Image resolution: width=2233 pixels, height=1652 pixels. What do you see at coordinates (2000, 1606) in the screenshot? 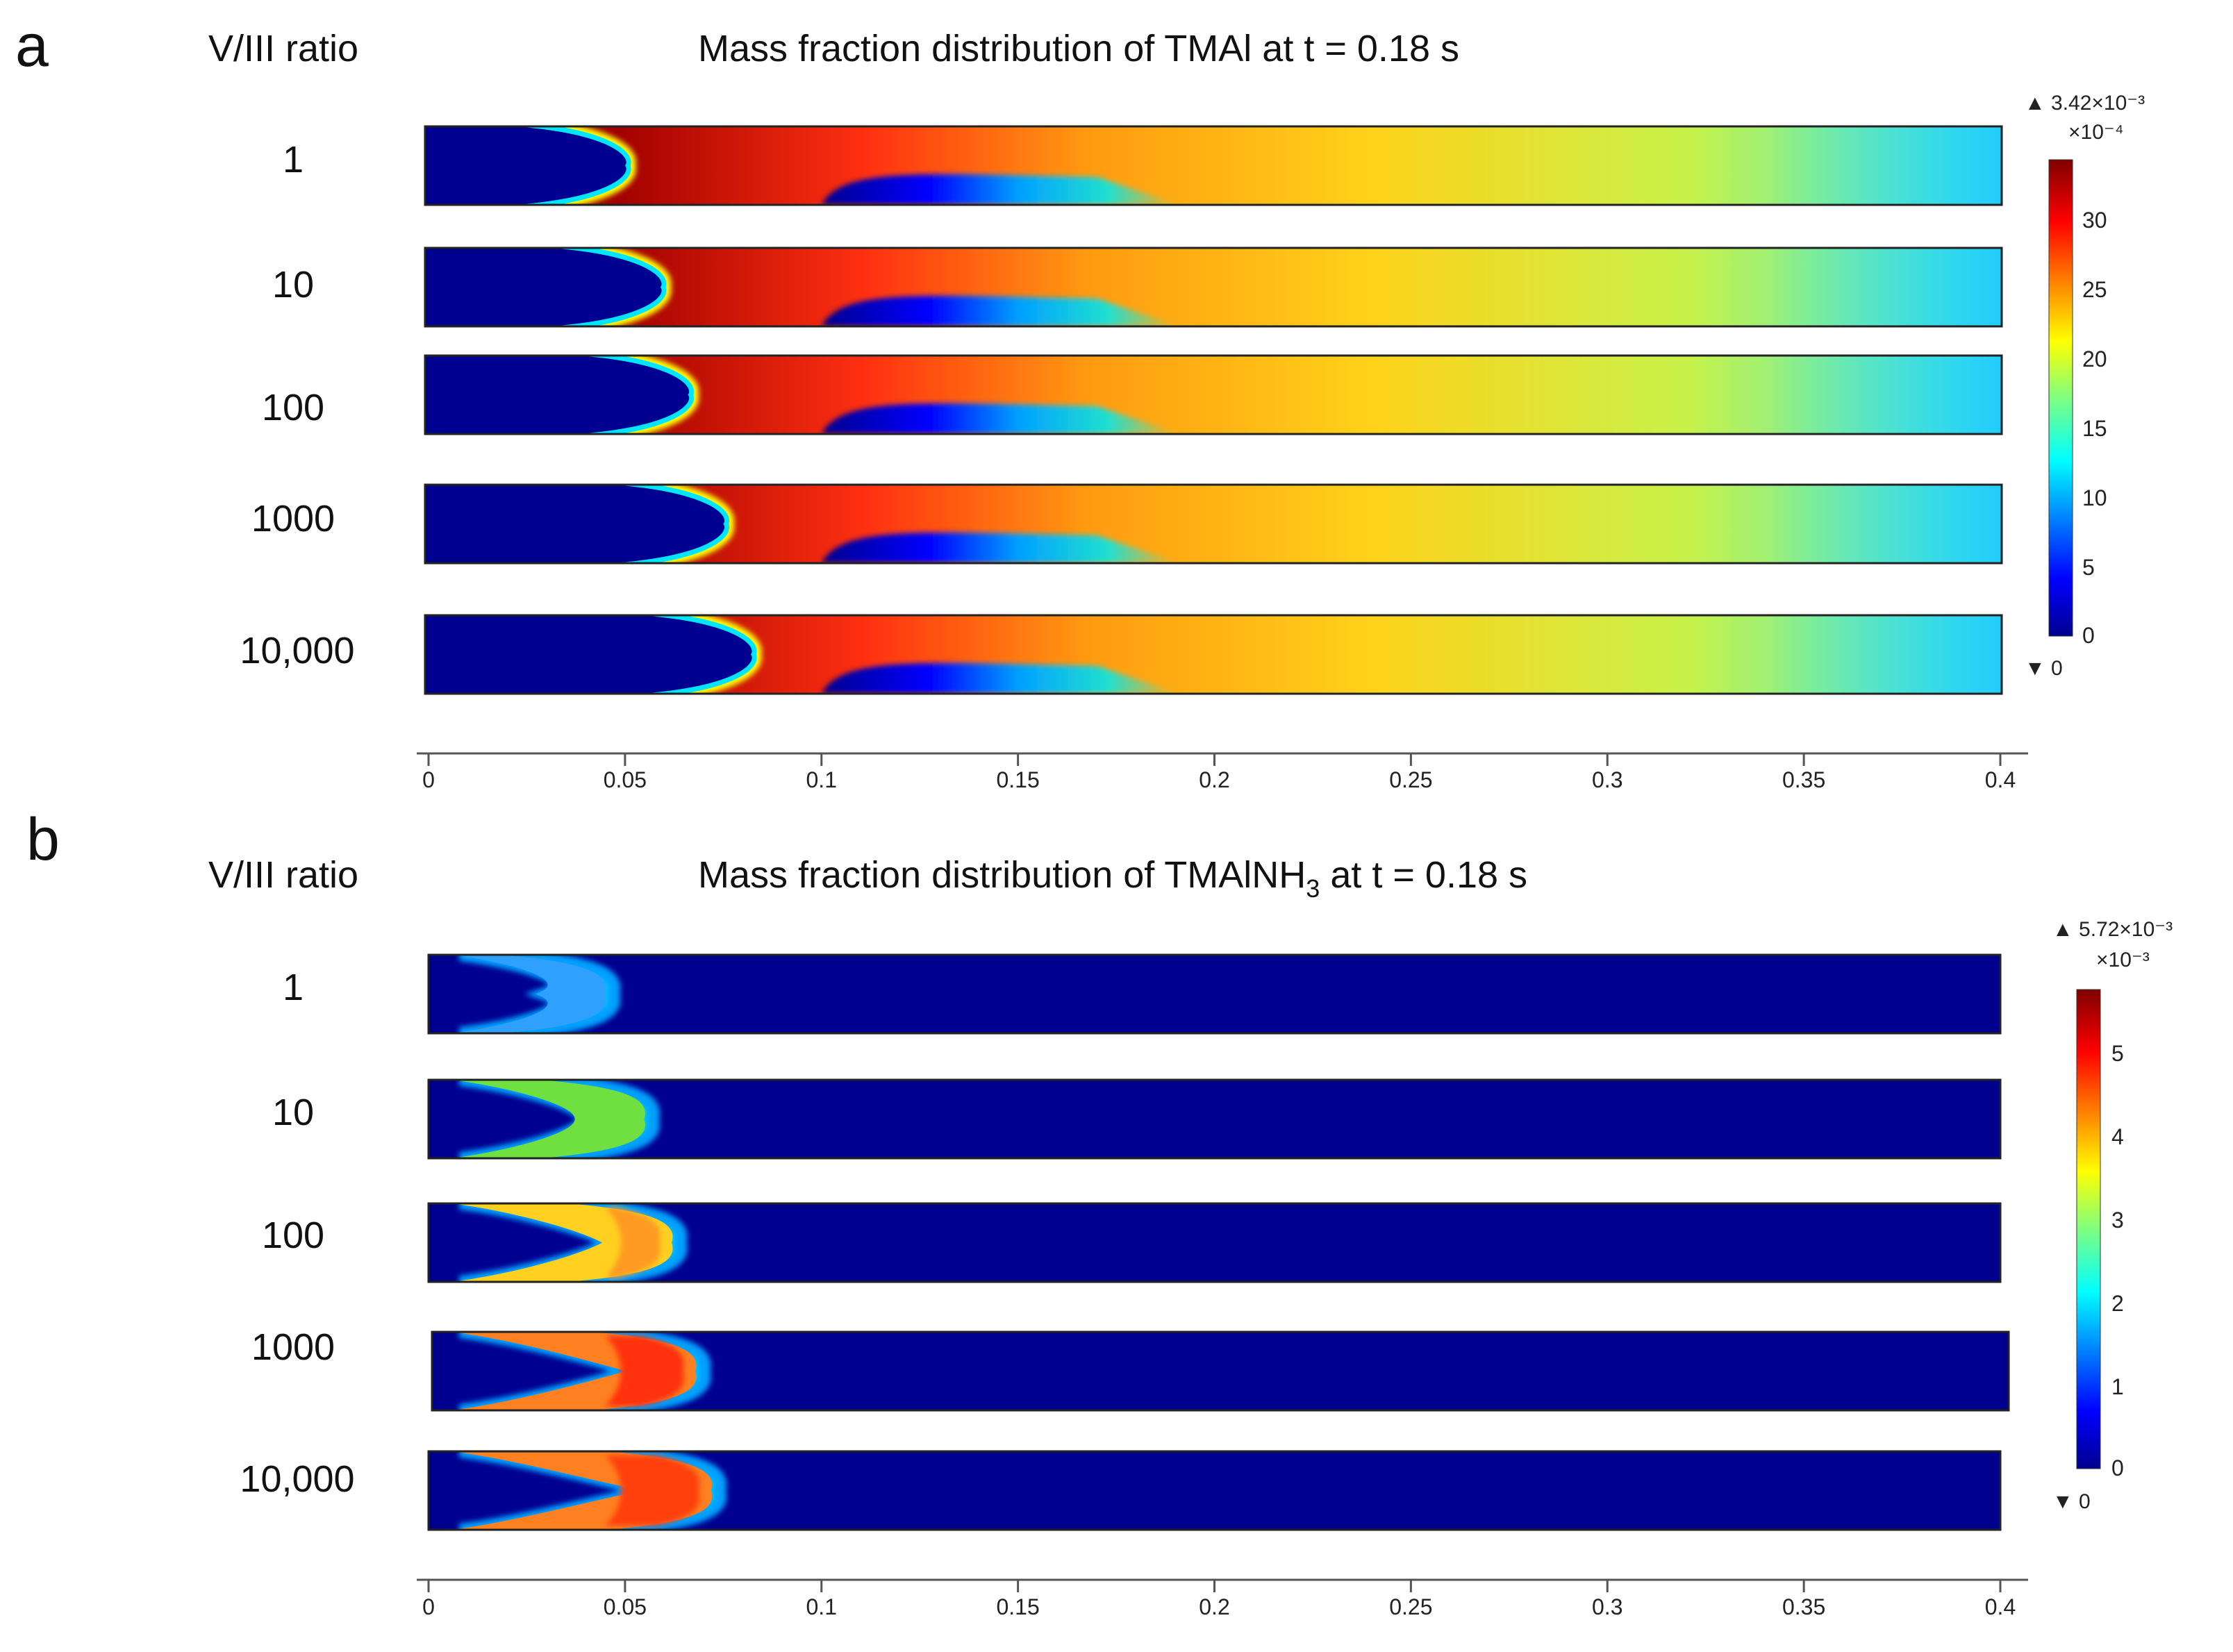
I see `panel-b-x-tick-label: 0.4` at bounding box center [2000, 1606].